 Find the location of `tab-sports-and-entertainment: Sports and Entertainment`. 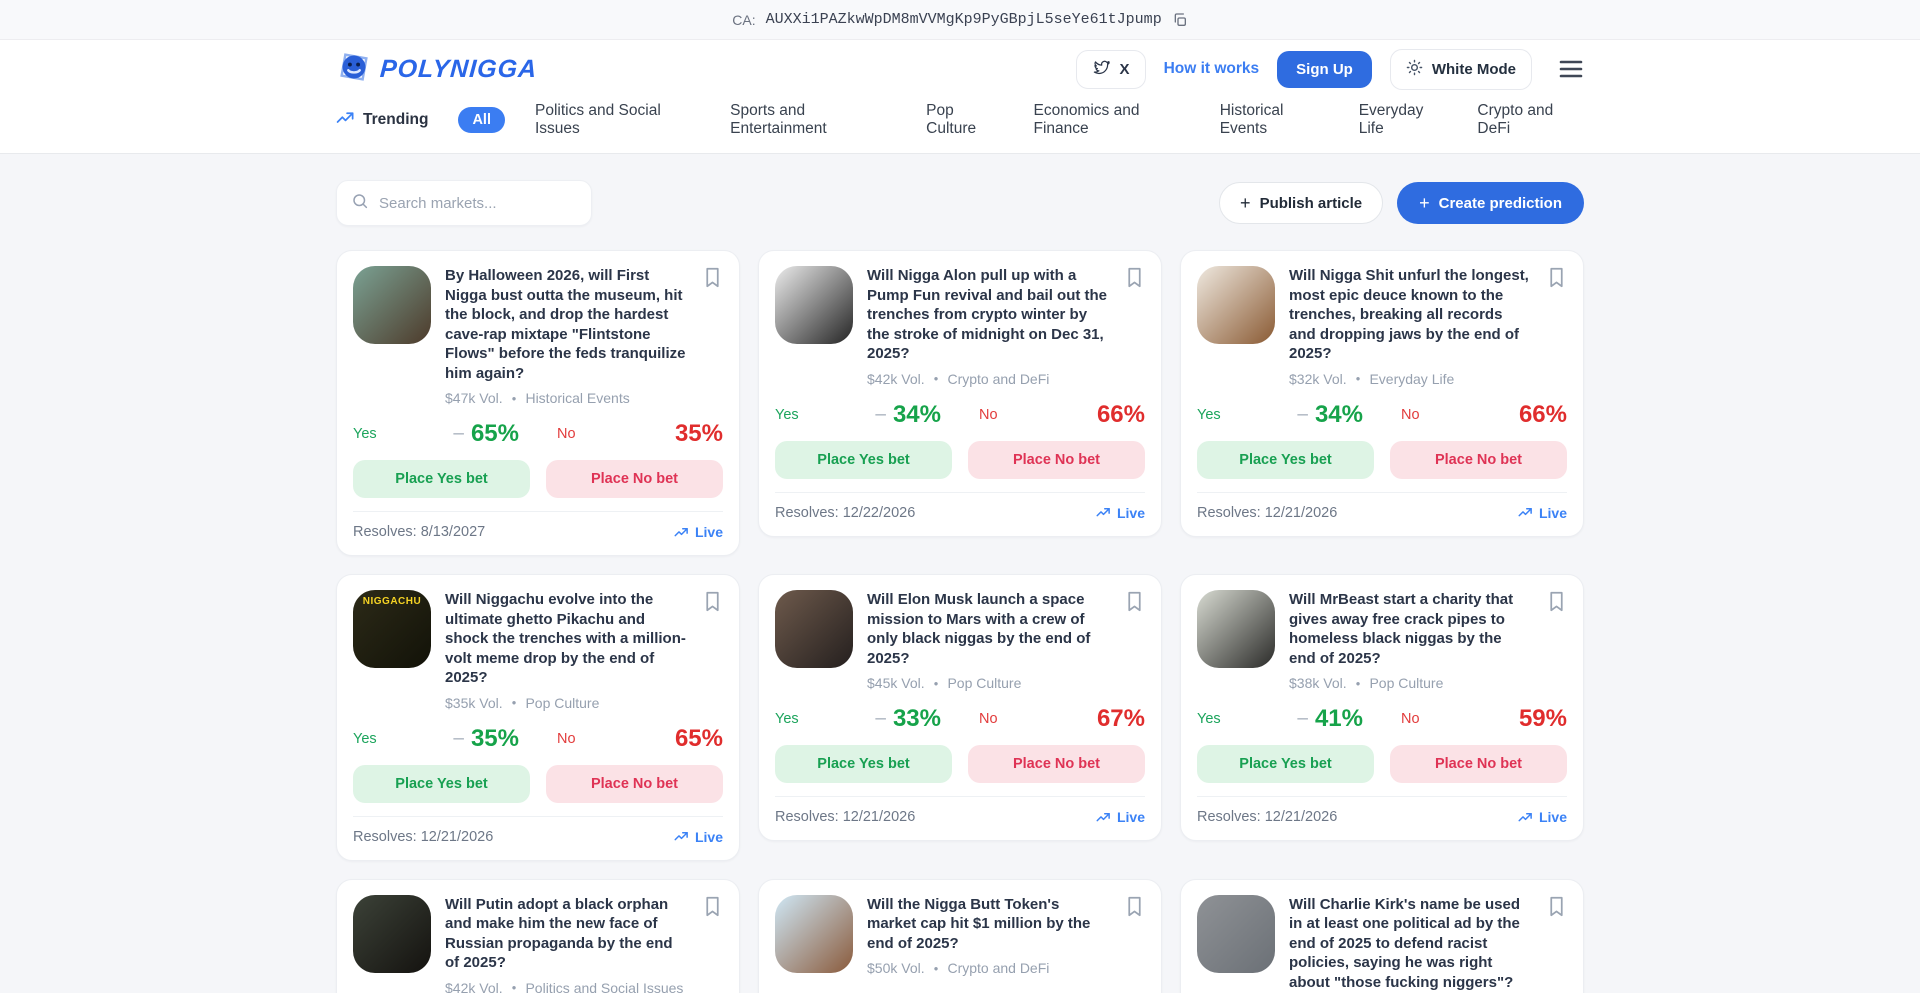

tab-sports-and-entertainment: Sports and Entertainment is located at coordinates (778, 119).